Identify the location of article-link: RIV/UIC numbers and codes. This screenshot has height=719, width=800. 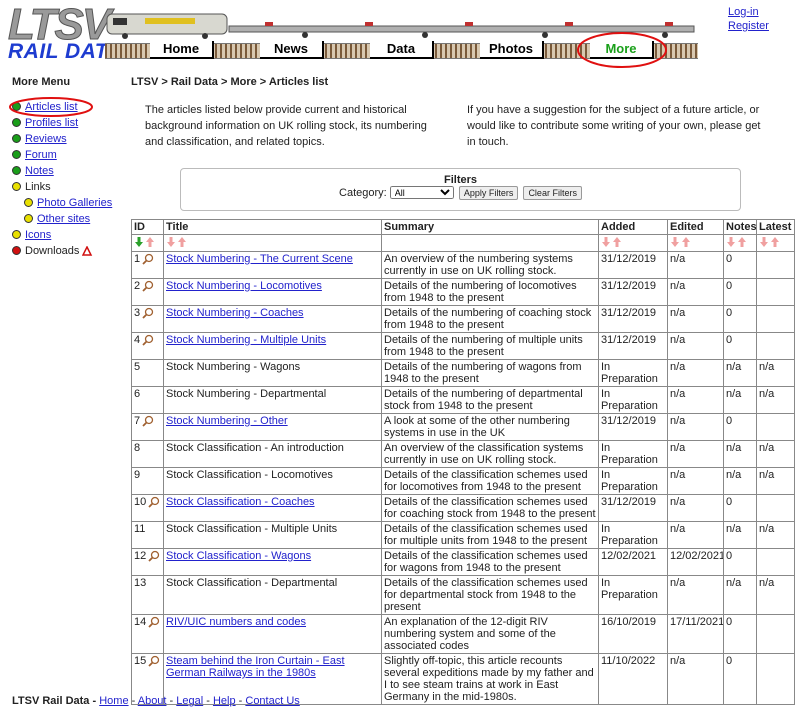
(236, 622).